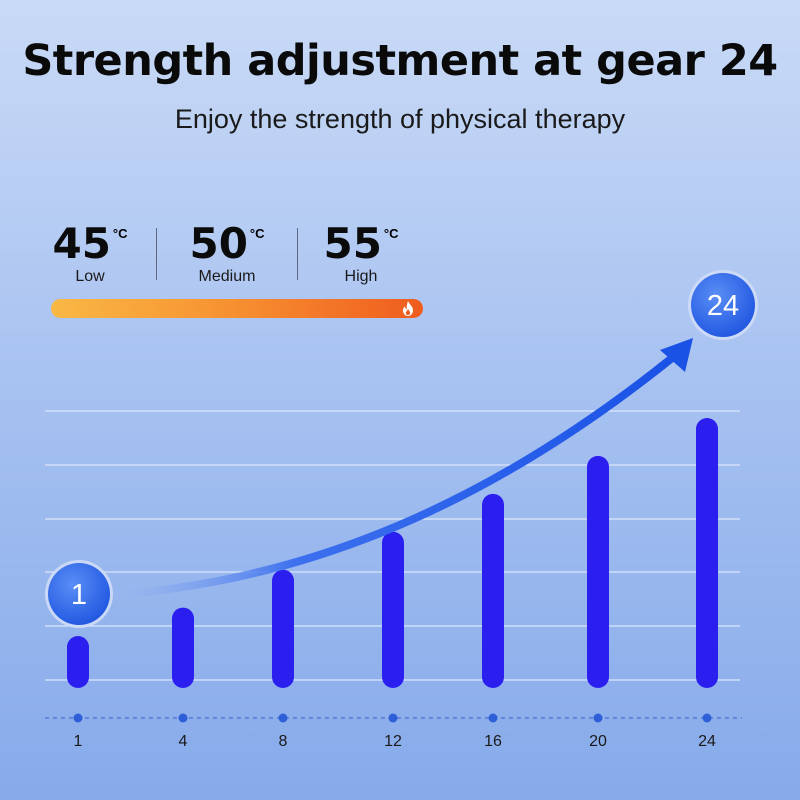  I want to click on x-tick-label: 16, so click(493, 741).